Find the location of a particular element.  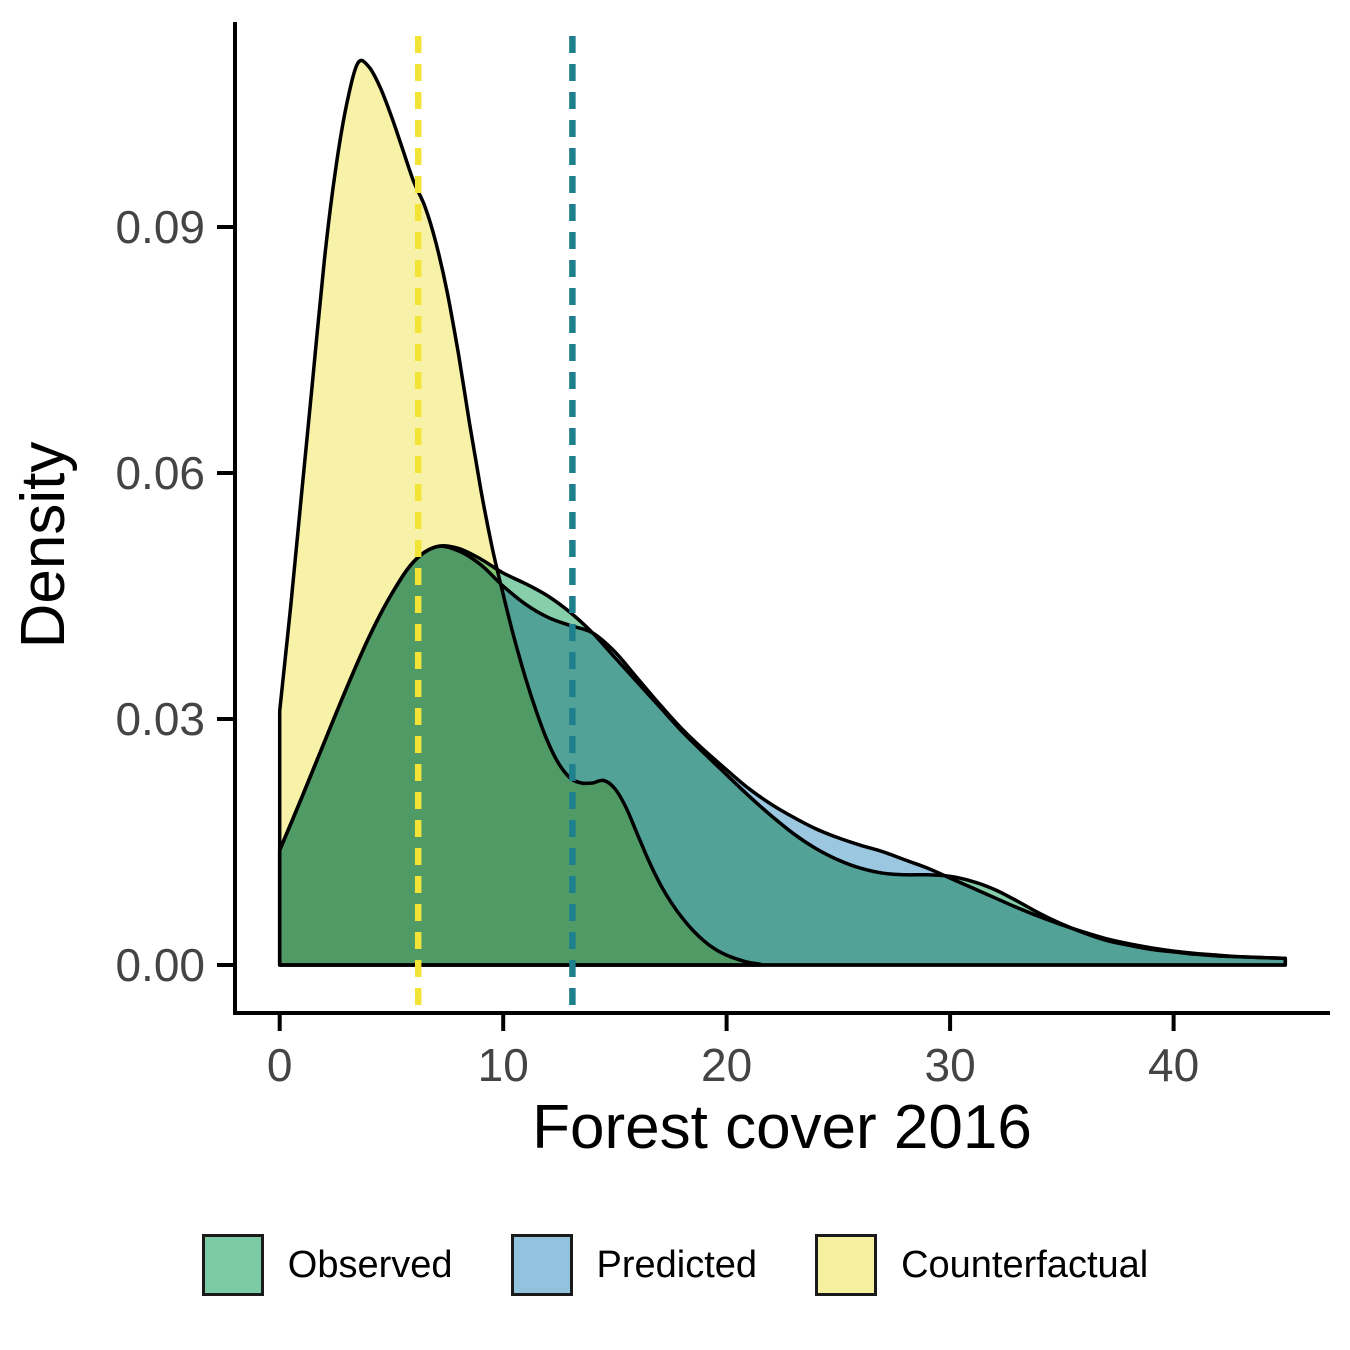

x-tick-label-30: 30 is located at coordinates (950, 1065).